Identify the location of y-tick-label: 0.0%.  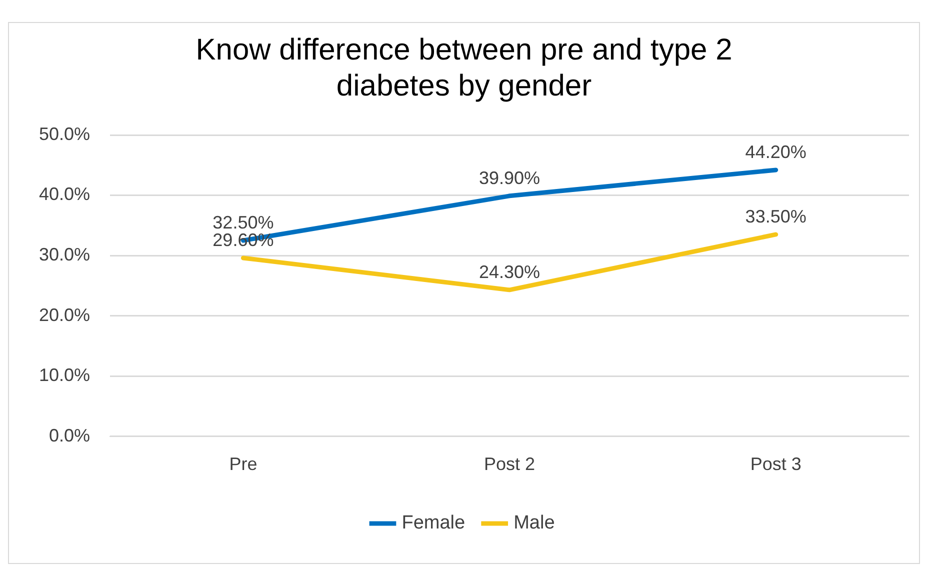
(69, 435).